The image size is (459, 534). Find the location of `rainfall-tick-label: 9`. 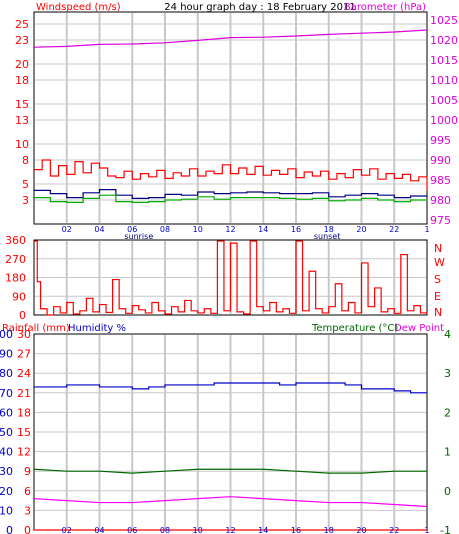

rainfall-tick-label: 9 is located at coordinates (27, 471).